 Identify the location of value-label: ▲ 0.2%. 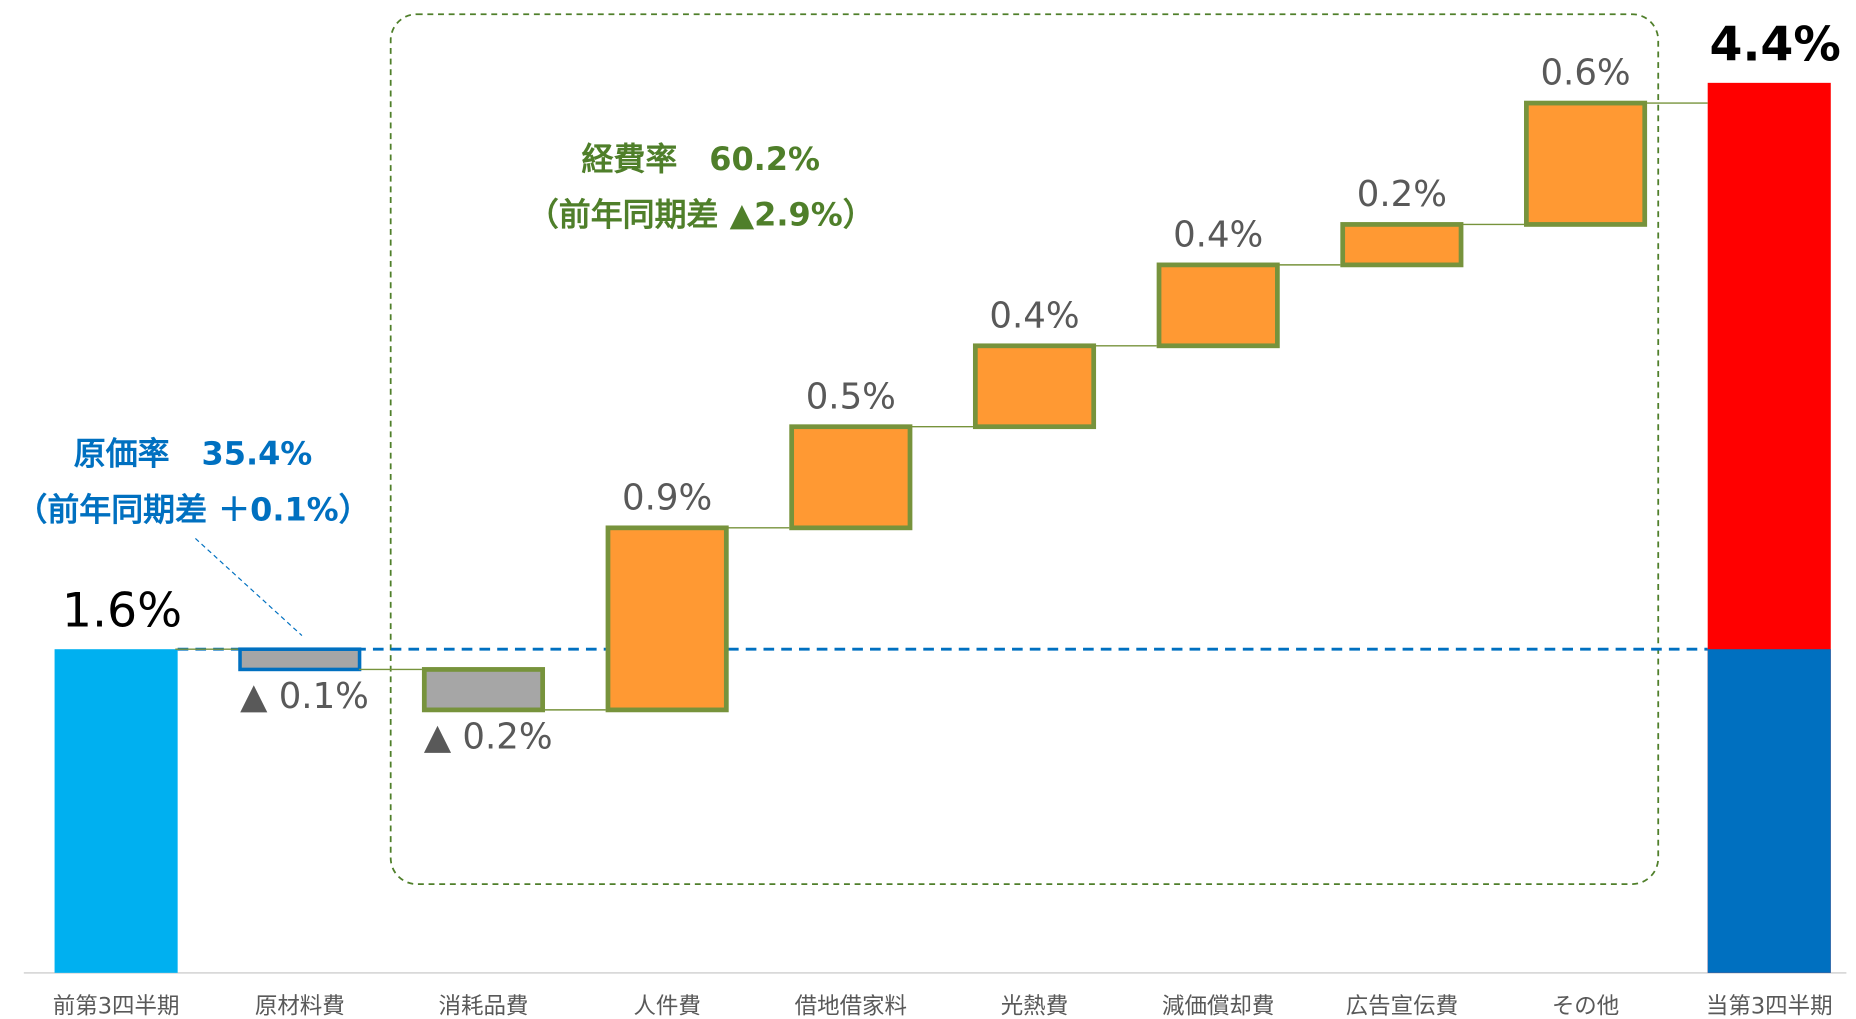
(488, 736).